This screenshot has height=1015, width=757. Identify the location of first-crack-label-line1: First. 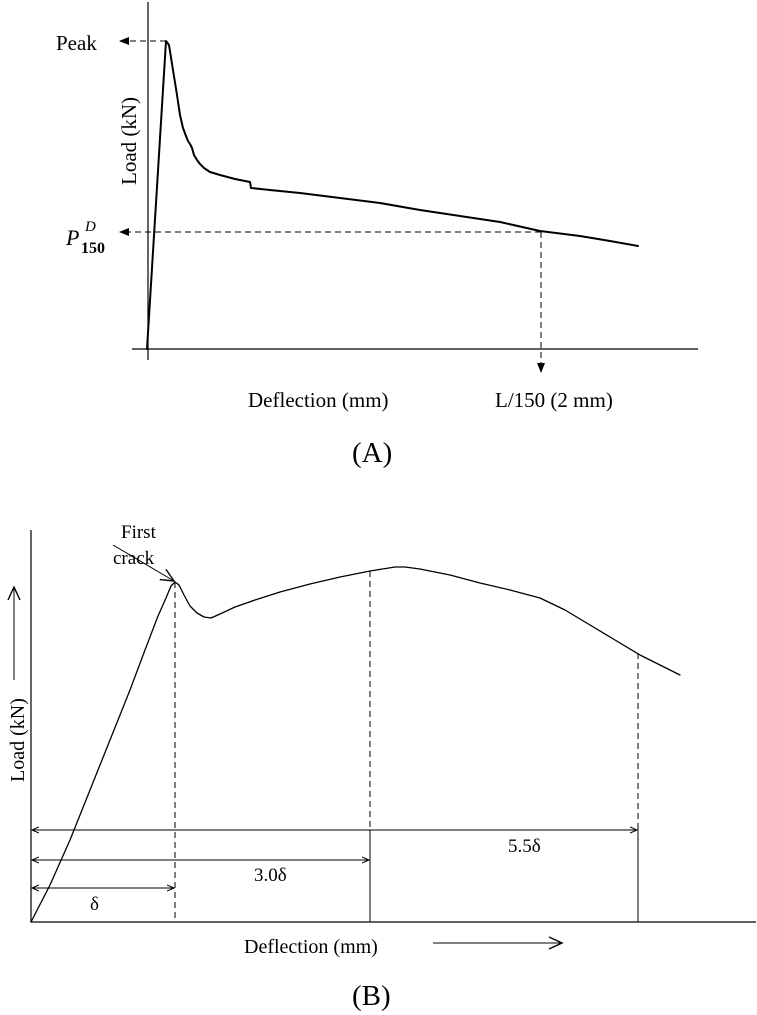
(139, 532).